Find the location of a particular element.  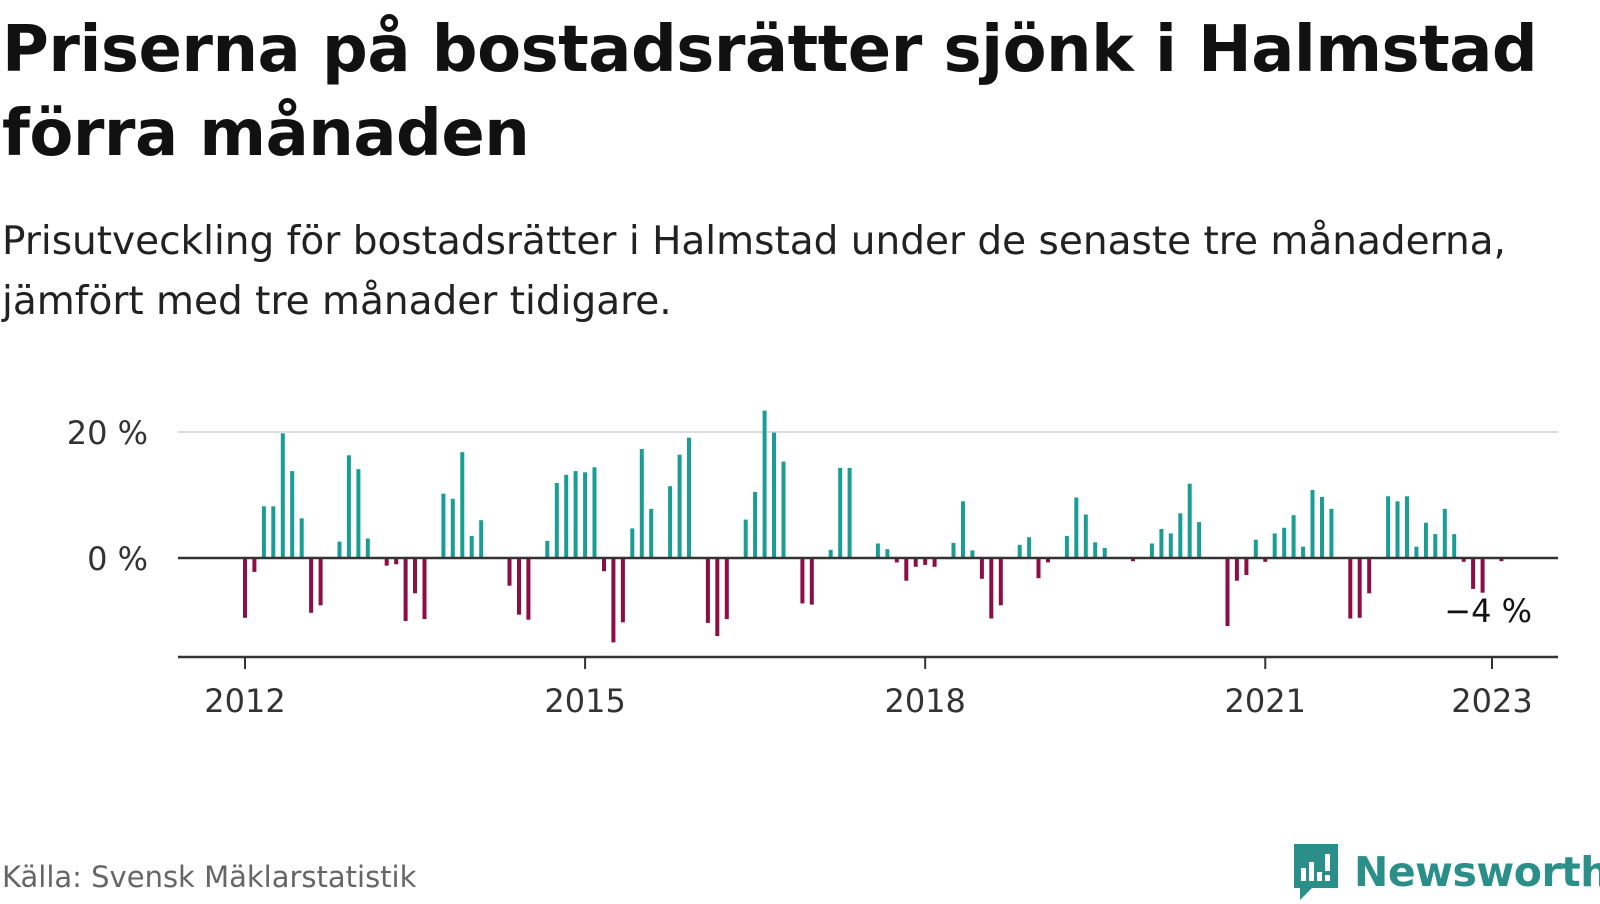

last-value-annotation: −4 % is located at coordinates (1488, 611).